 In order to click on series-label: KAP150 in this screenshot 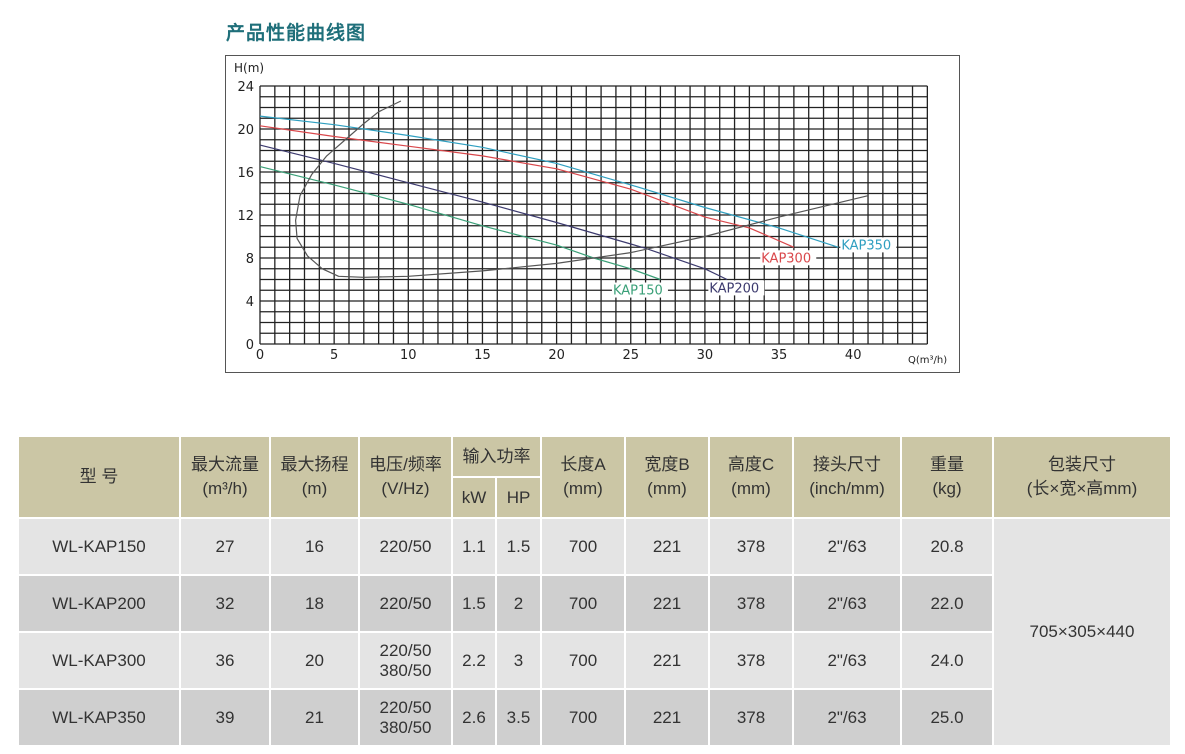, I will do `click(638, 291)`.